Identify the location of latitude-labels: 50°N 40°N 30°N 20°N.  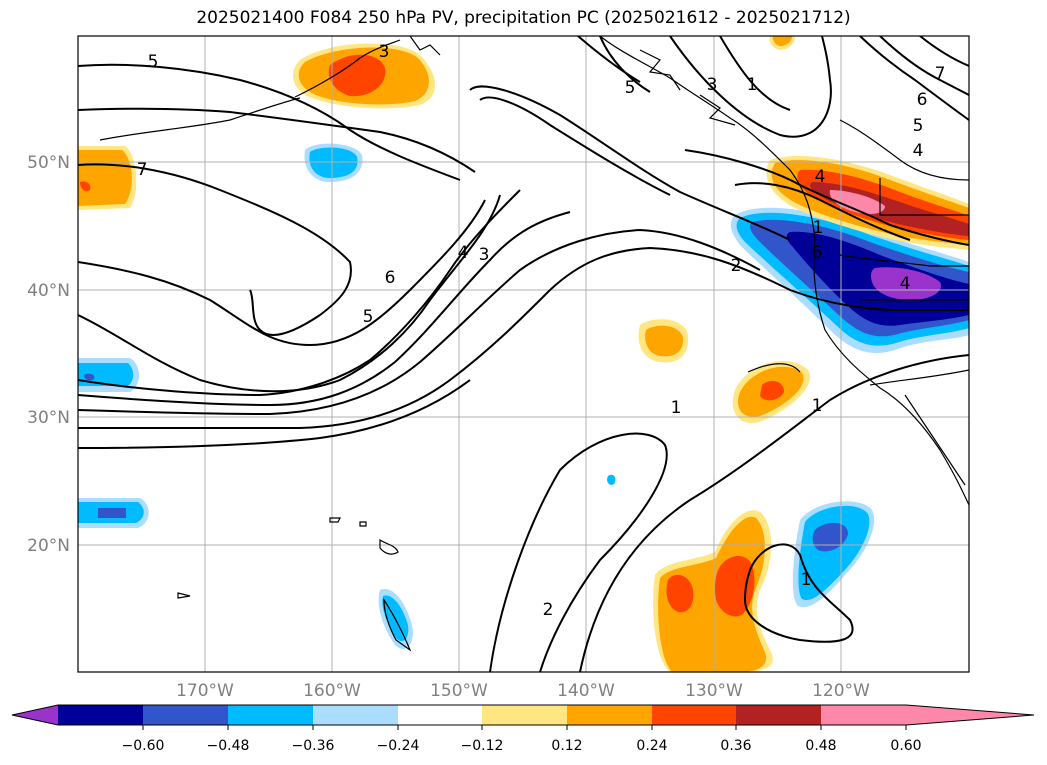
(48, 354).